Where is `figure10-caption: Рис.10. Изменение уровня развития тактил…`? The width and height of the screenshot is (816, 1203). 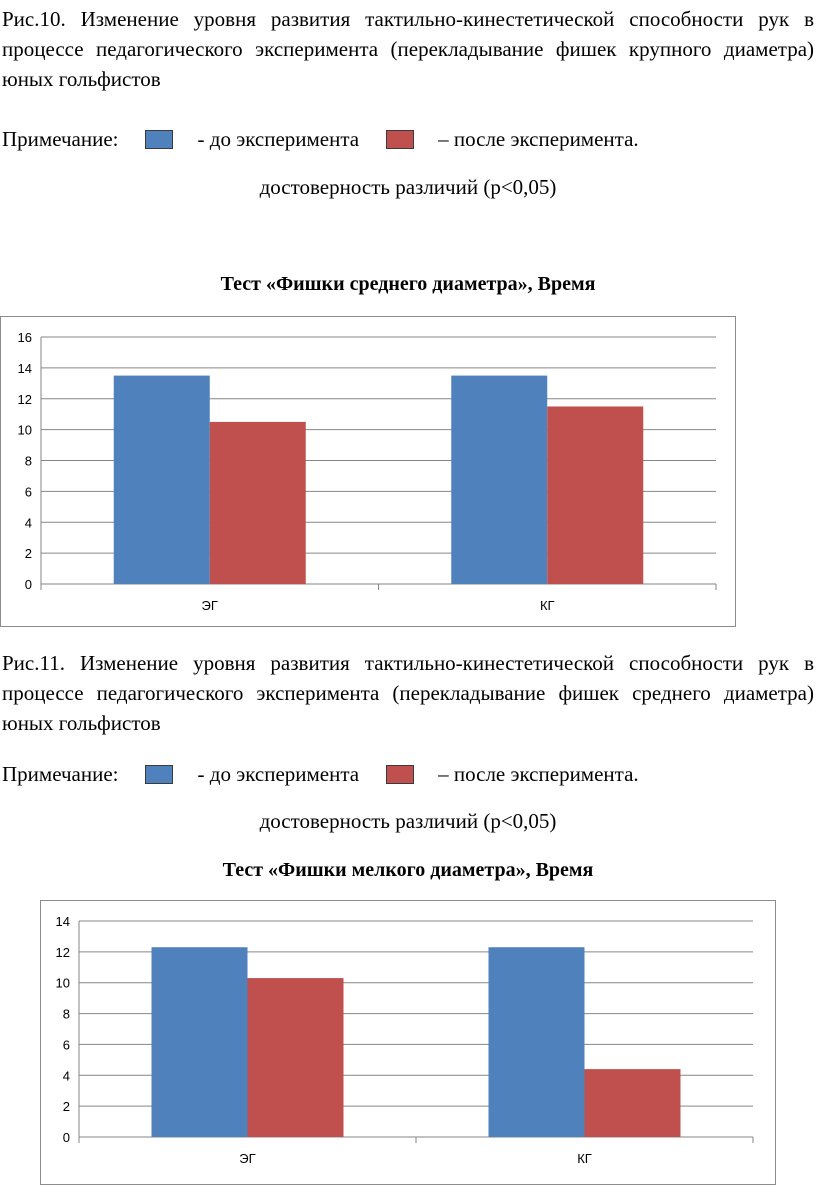
figure10-caption: Рис.10. Изменение уровня развития тактил… is located at coordinates (408, 49).